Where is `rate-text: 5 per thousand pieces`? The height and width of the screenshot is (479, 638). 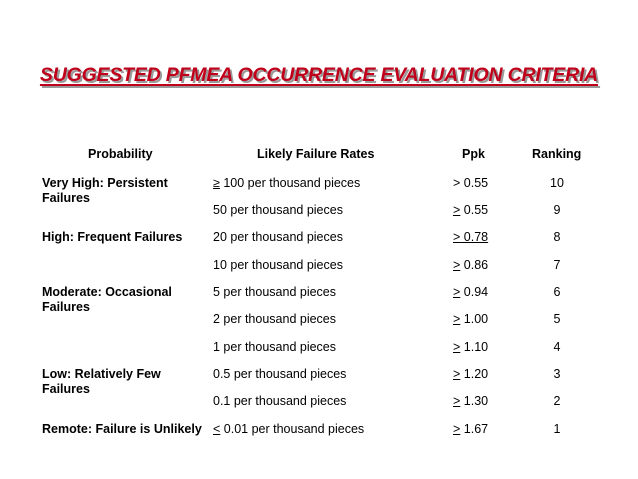
rate-text: 5 per thousand pieces is located at coordinates (275, 292).